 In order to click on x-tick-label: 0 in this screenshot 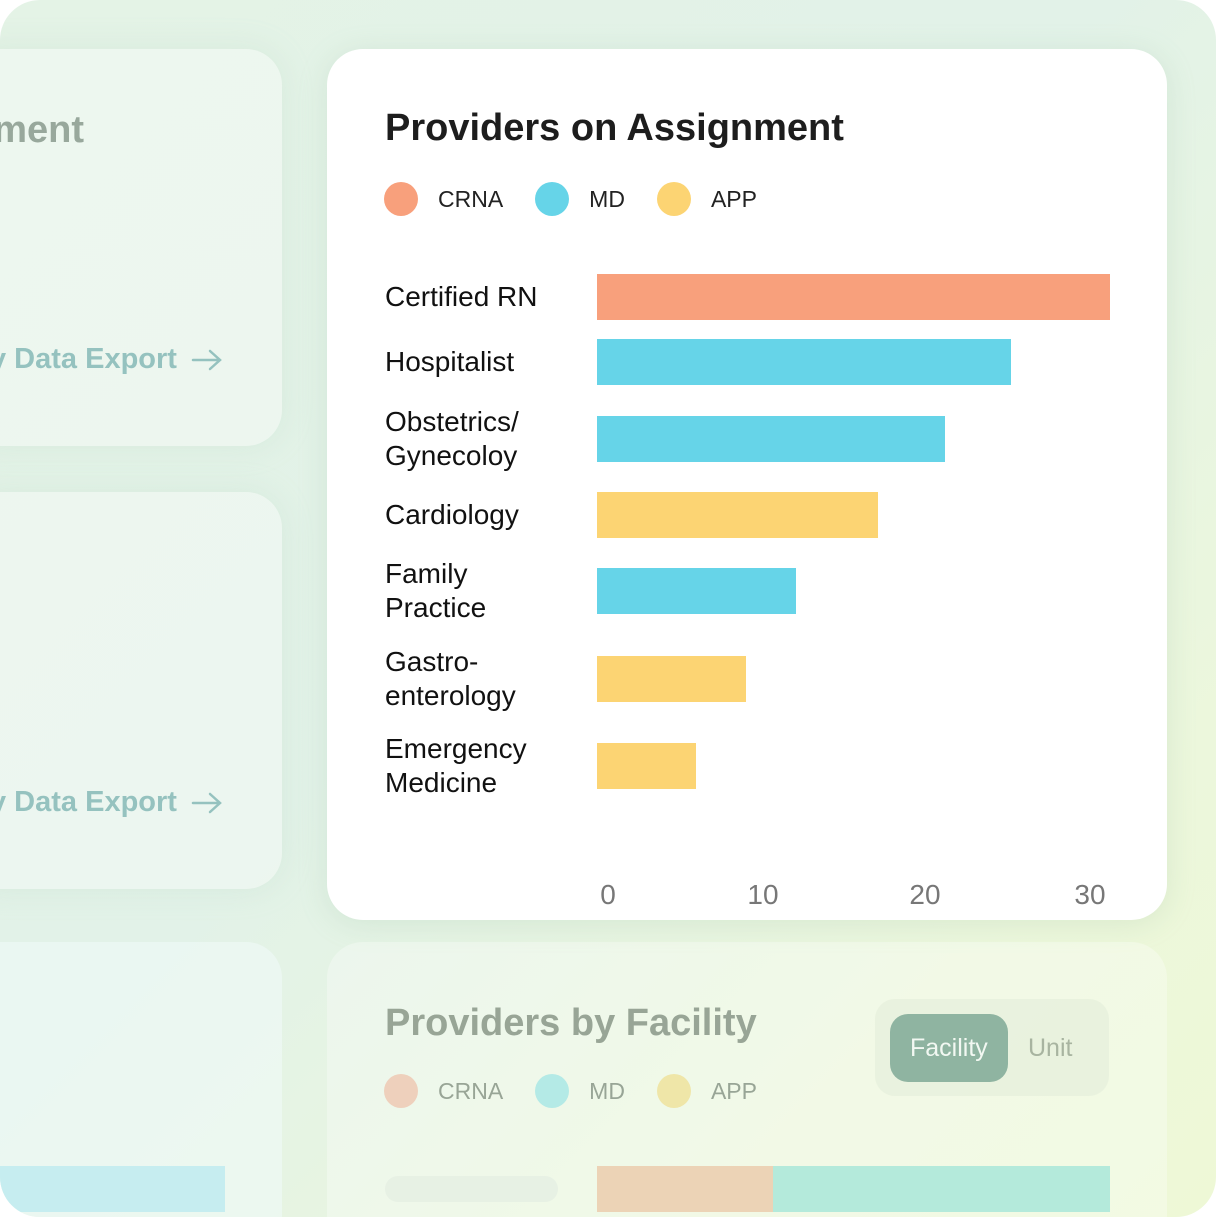, I will do `click(608, 894)`.